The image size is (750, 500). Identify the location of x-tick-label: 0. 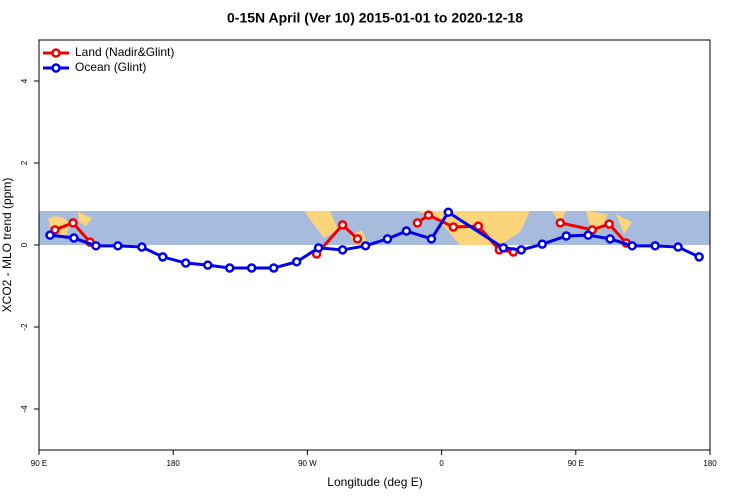
(441, 463).